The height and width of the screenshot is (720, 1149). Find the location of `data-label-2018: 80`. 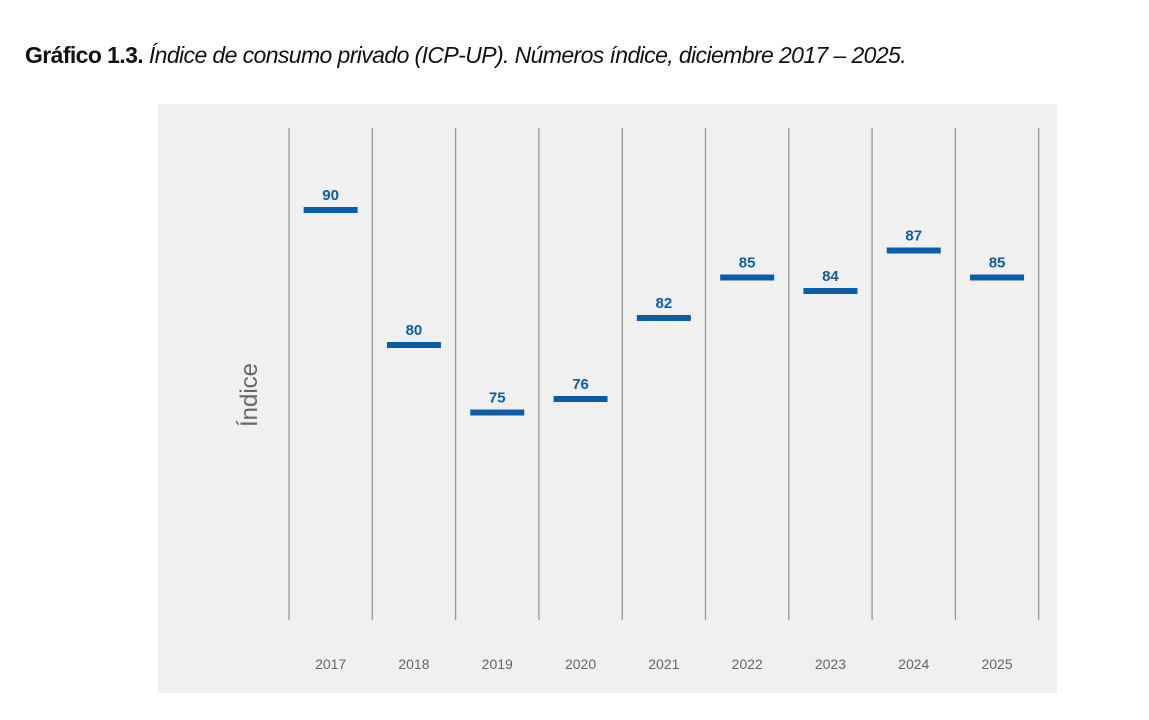

data-label-2018: 80 is located at coordinates (414, 330).